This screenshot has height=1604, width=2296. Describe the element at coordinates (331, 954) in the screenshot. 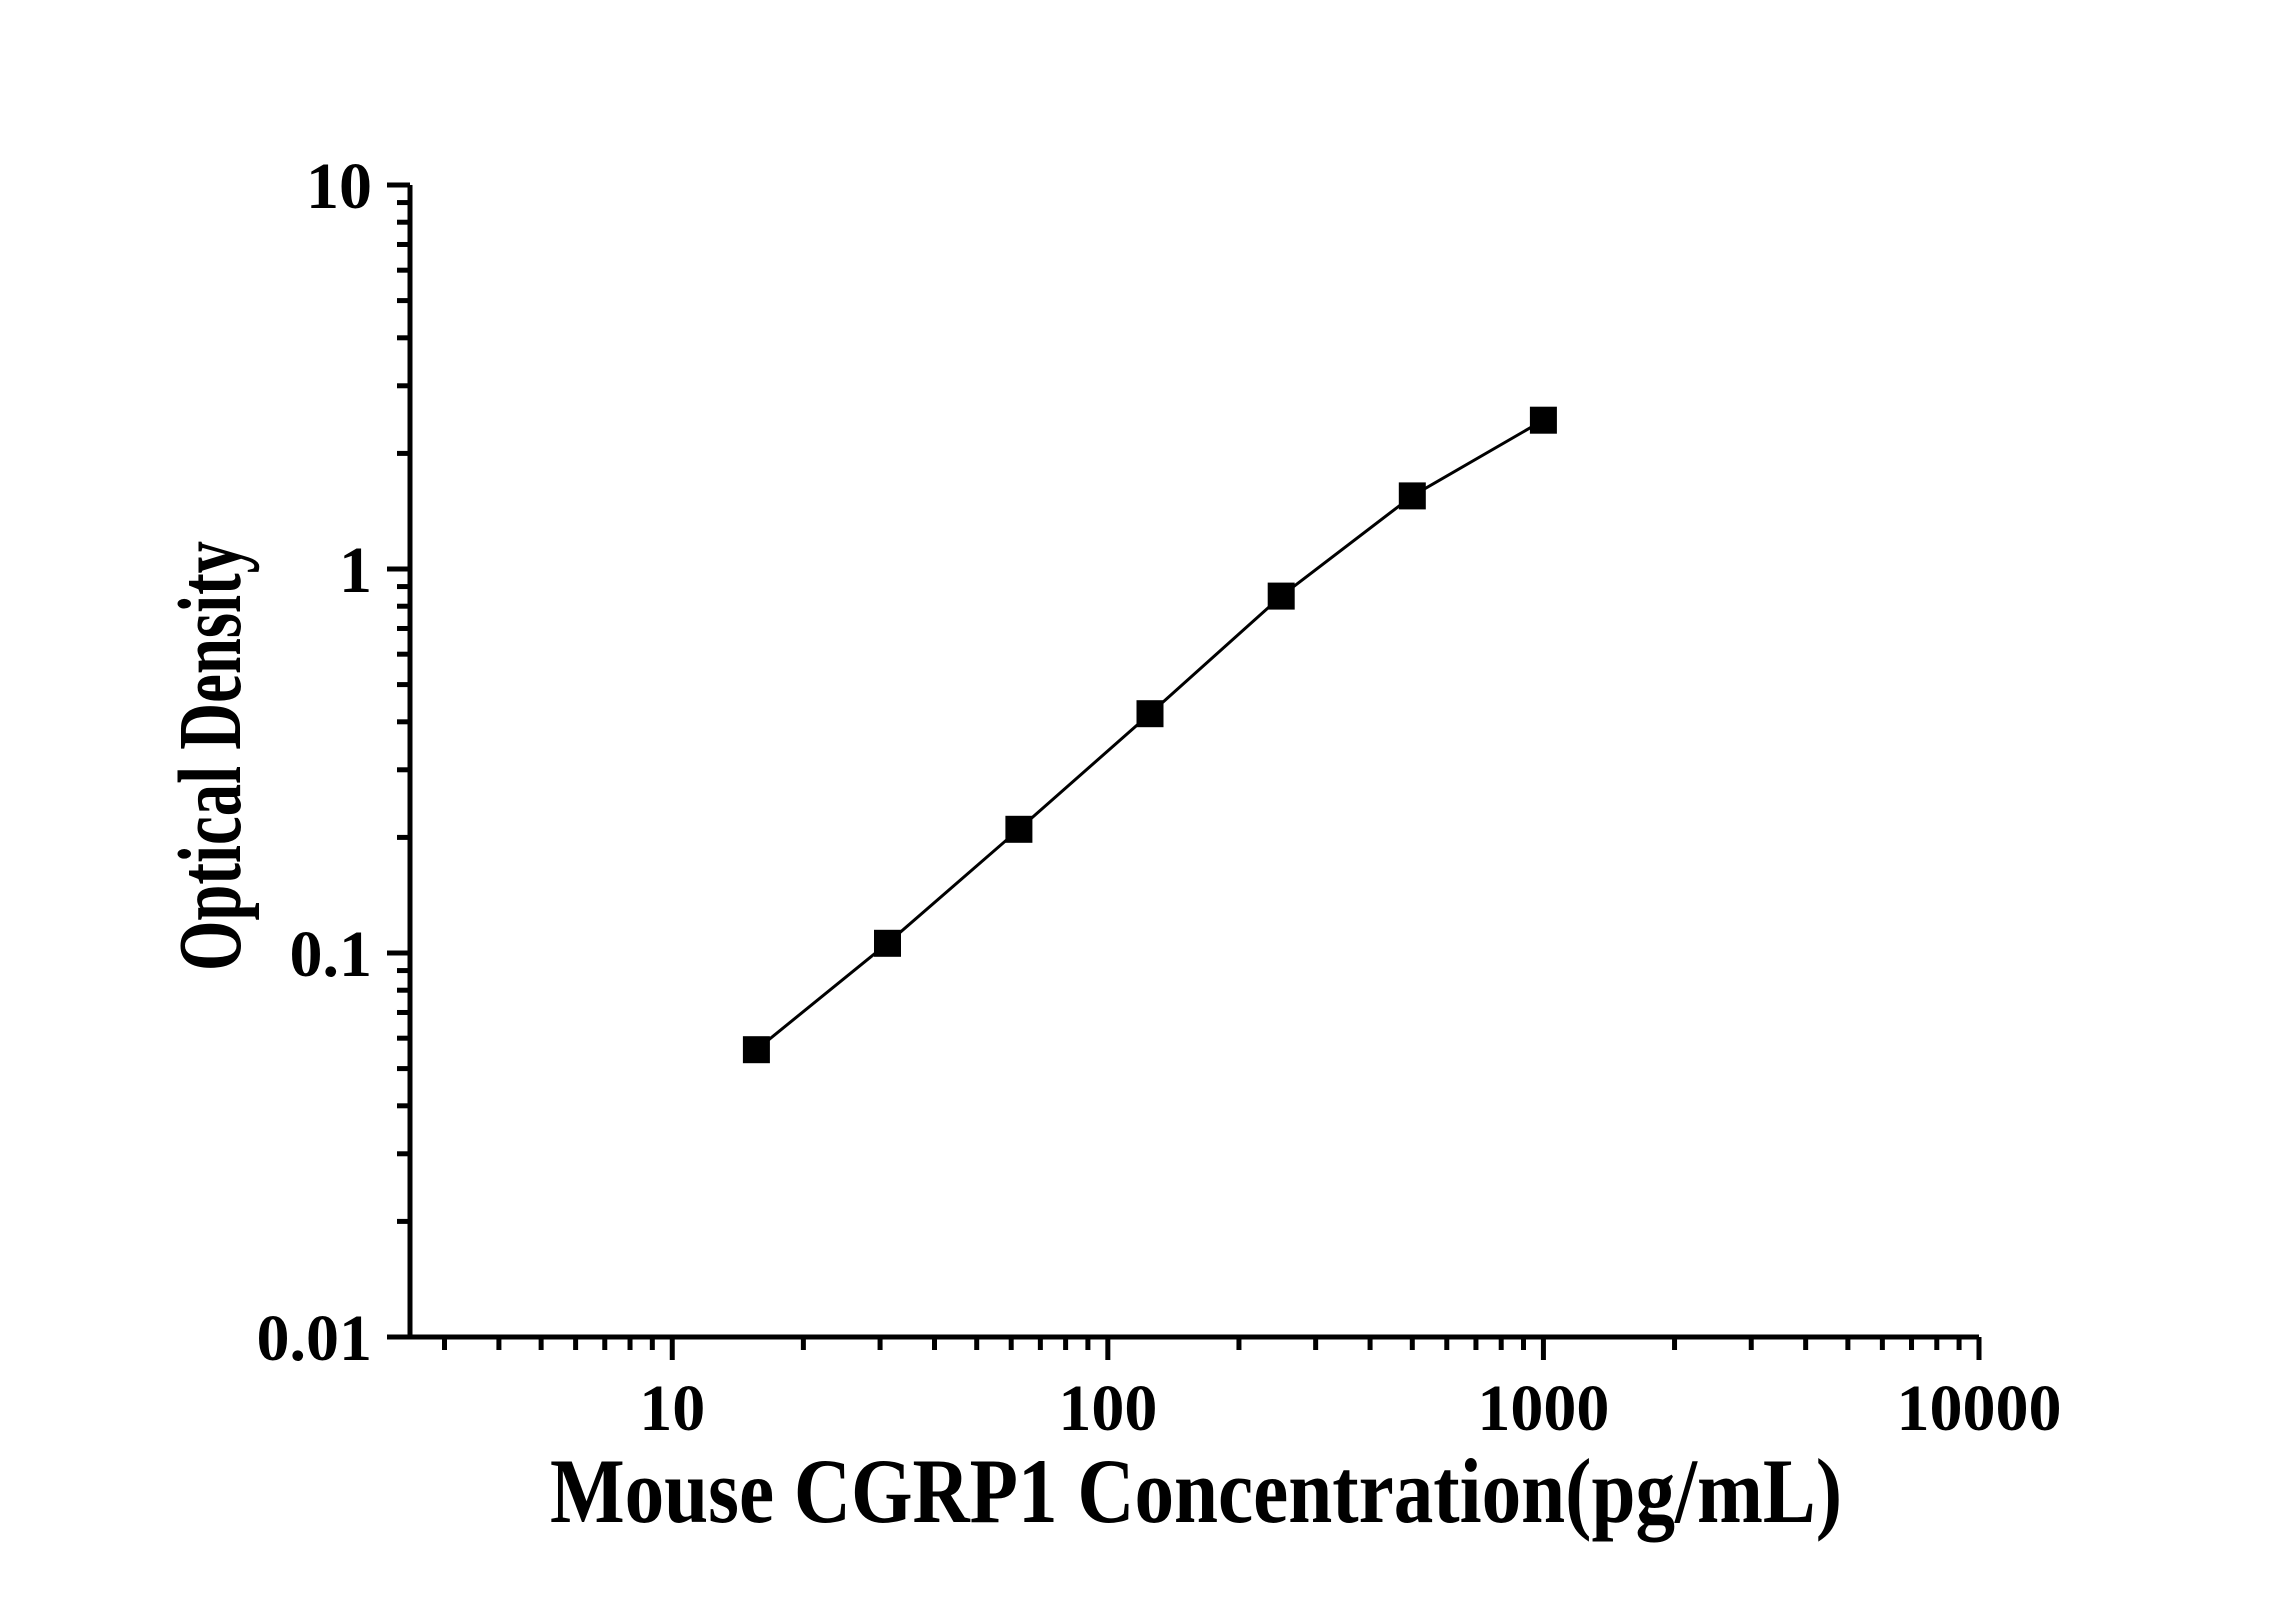

I see `y-tick-label: 0.1` at that location.